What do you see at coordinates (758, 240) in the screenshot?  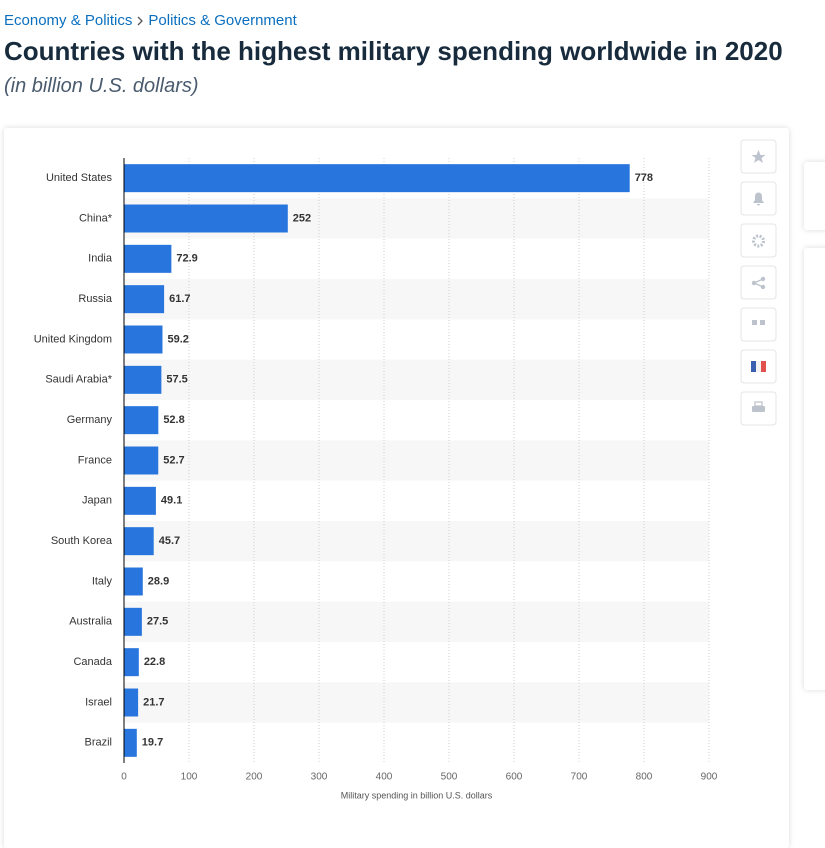 I see `settings-button` at bounding box center [758, 240].